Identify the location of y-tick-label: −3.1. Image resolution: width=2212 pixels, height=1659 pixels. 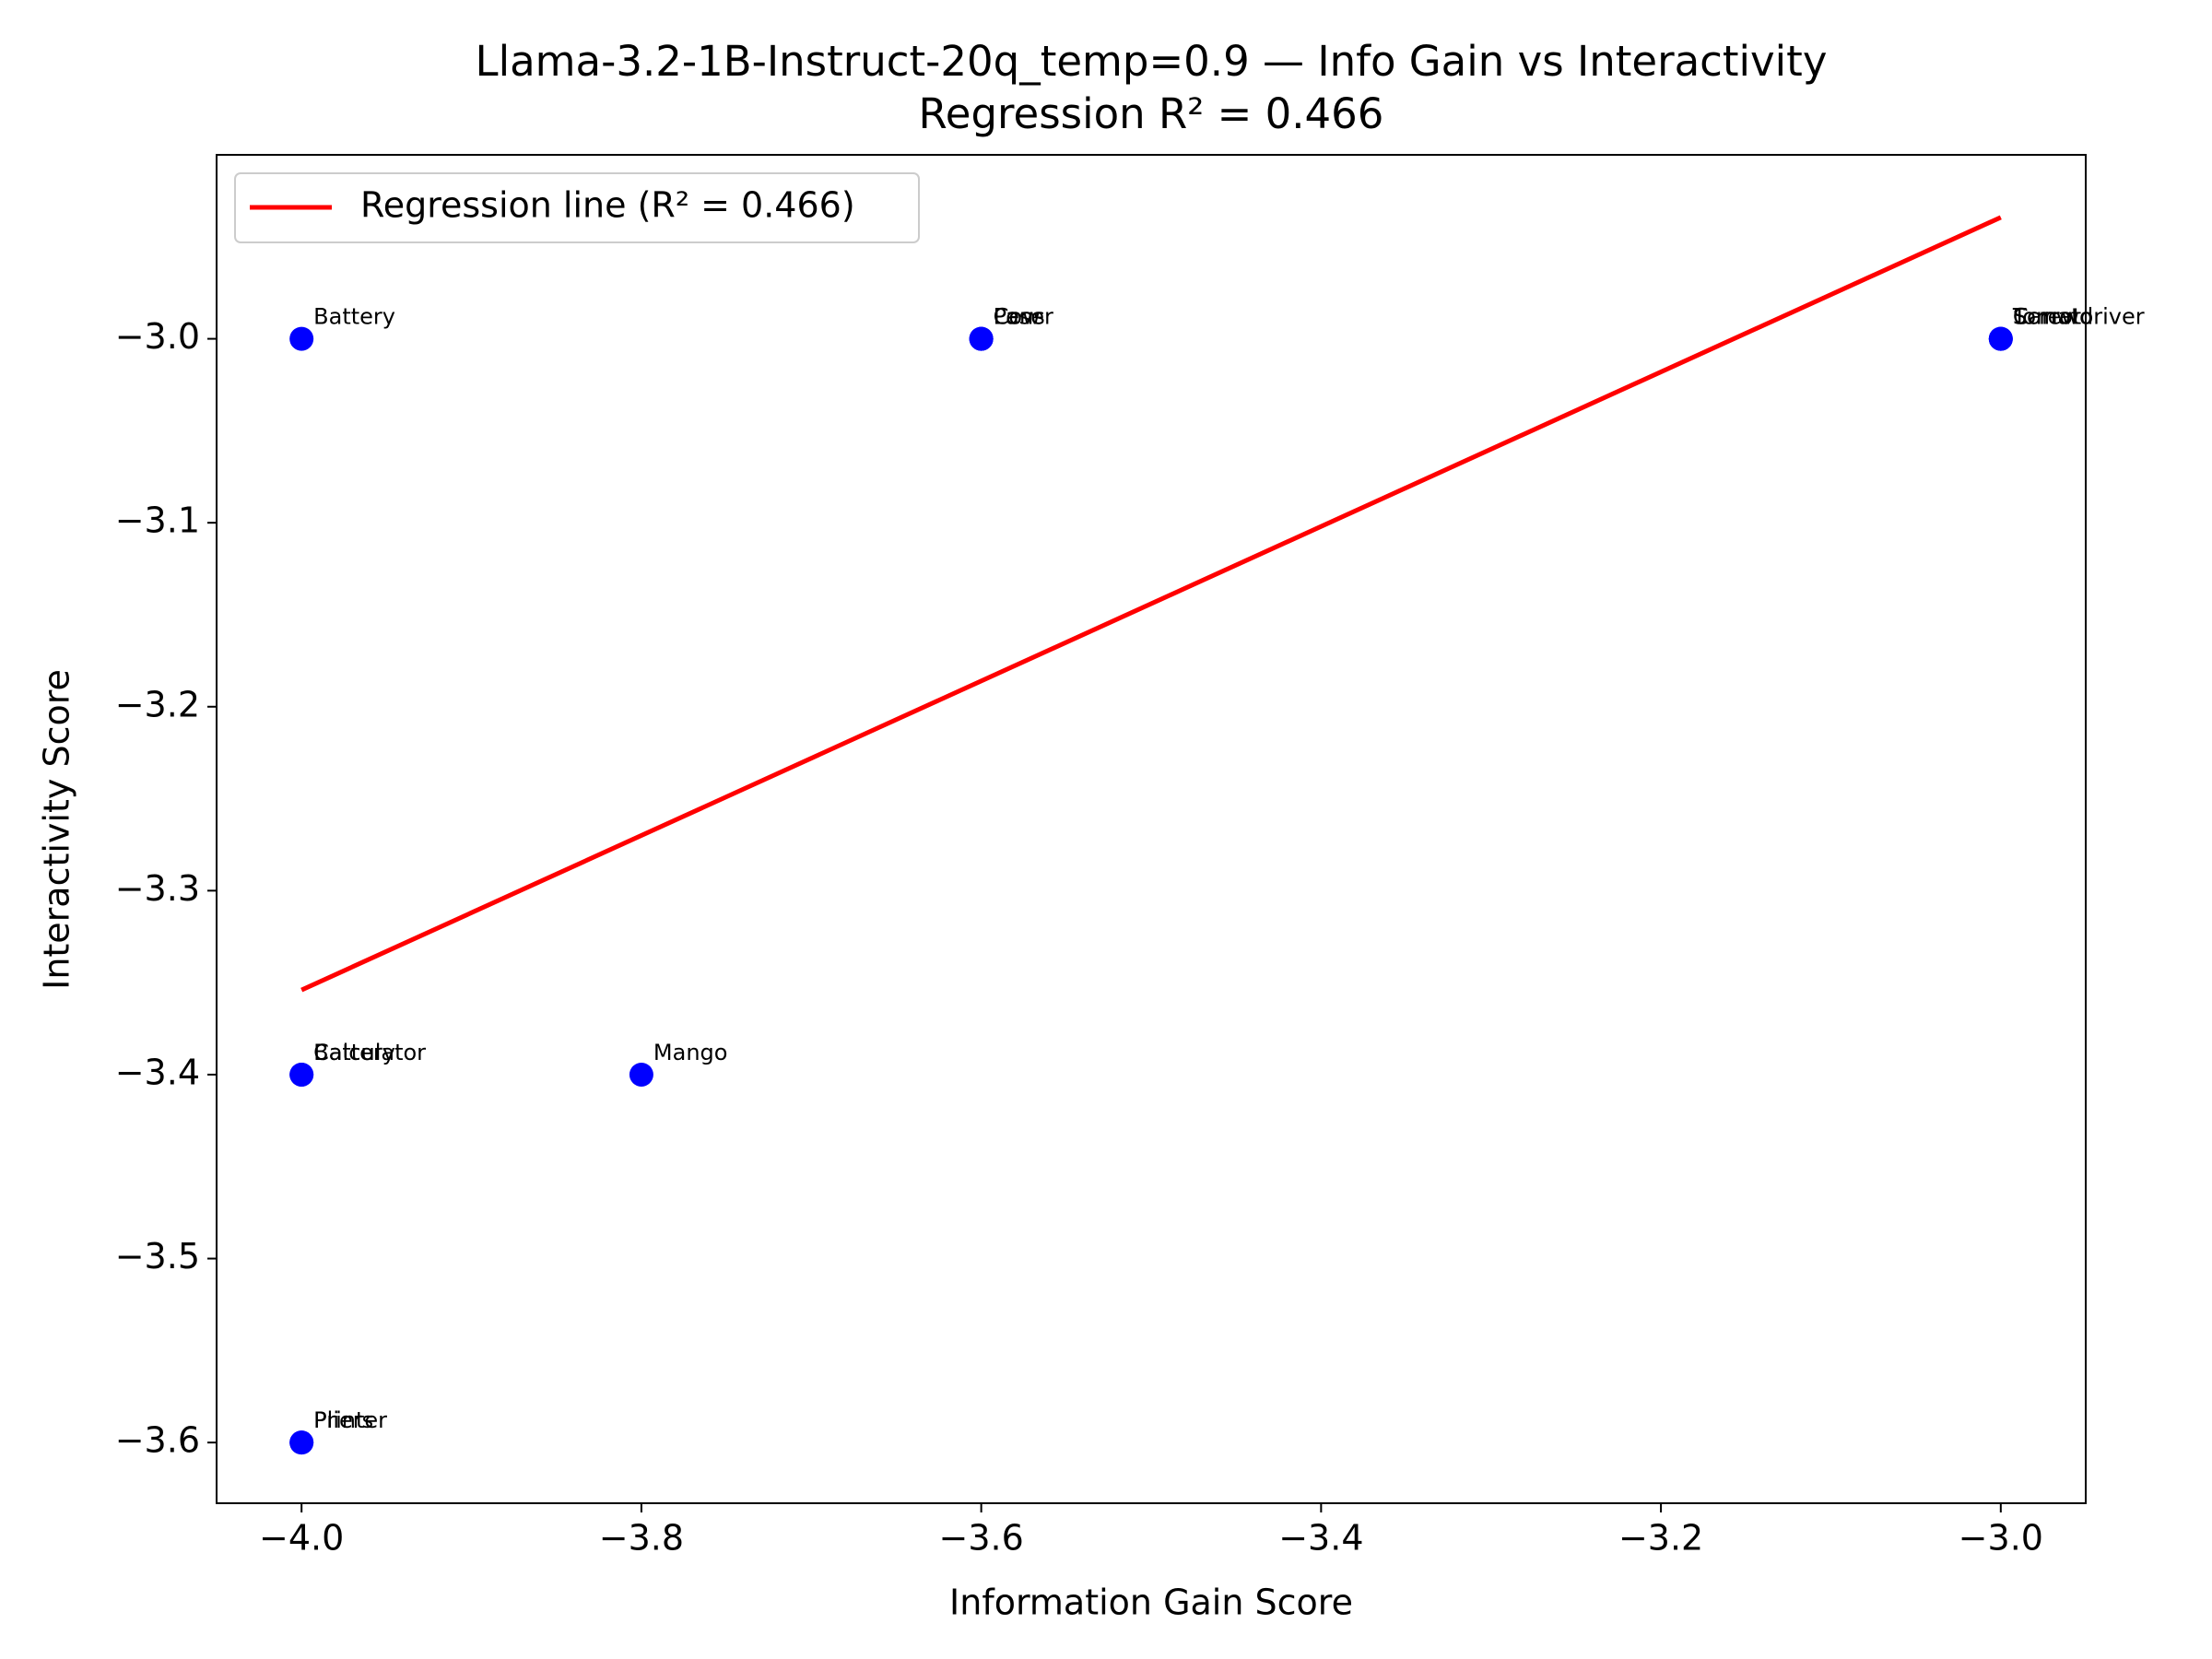
(157, 520).